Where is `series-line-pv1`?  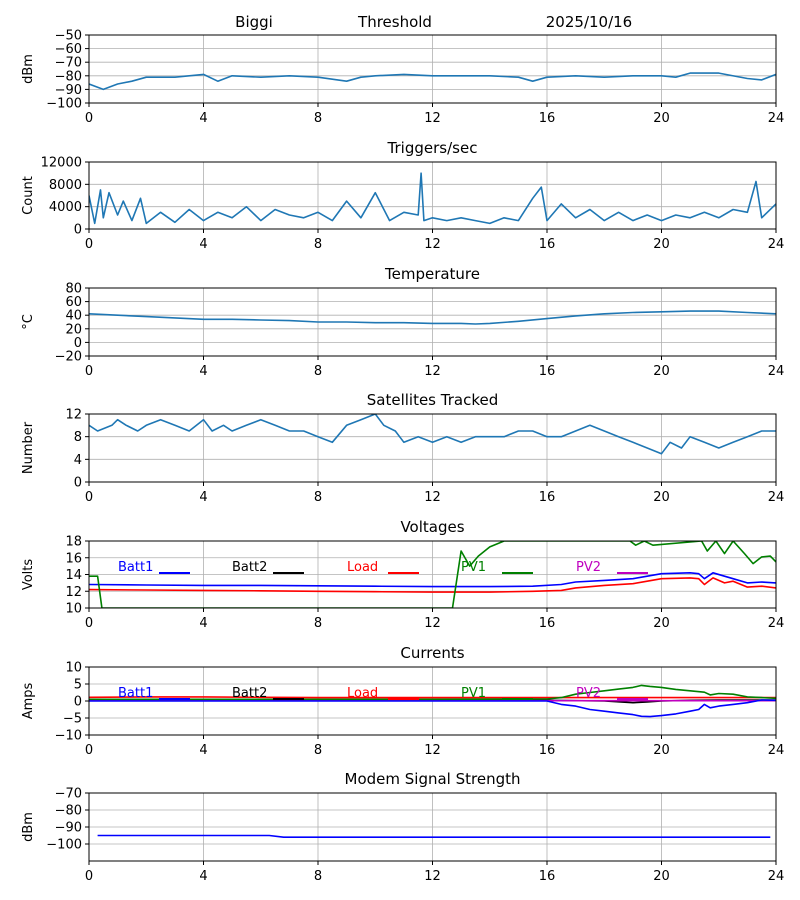
series-line-pv1 is located at coordinates (432, 574).